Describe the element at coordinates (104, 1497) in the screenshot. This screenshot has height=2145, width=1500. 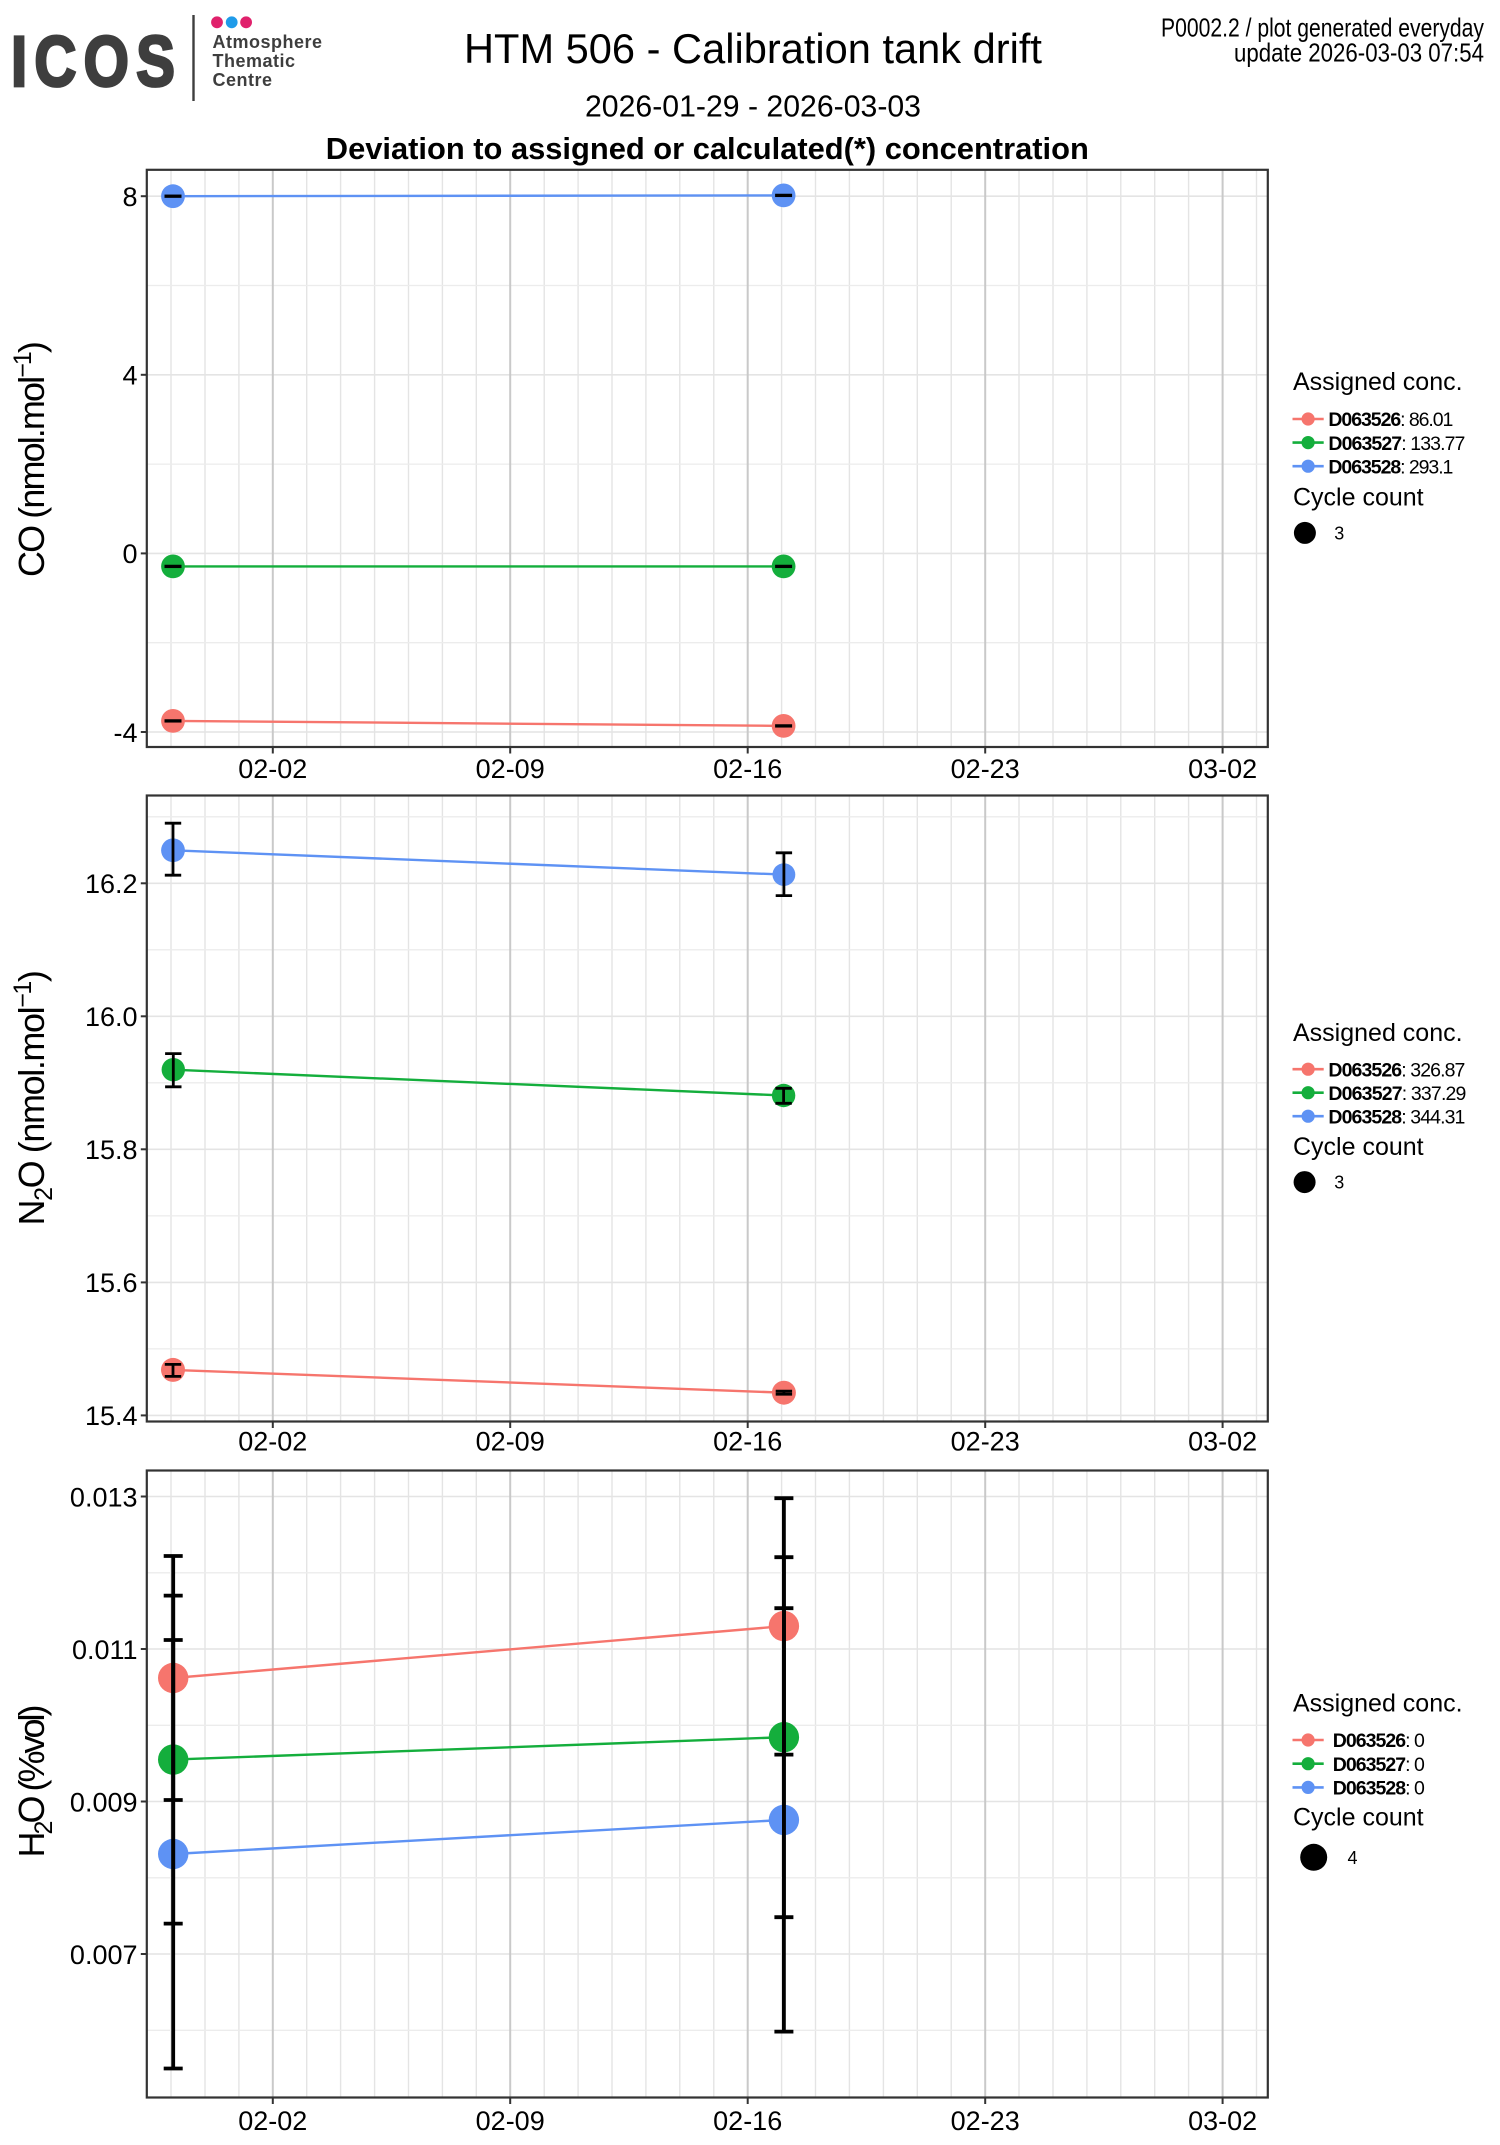
I see `svg-text: 0.013` at that location.